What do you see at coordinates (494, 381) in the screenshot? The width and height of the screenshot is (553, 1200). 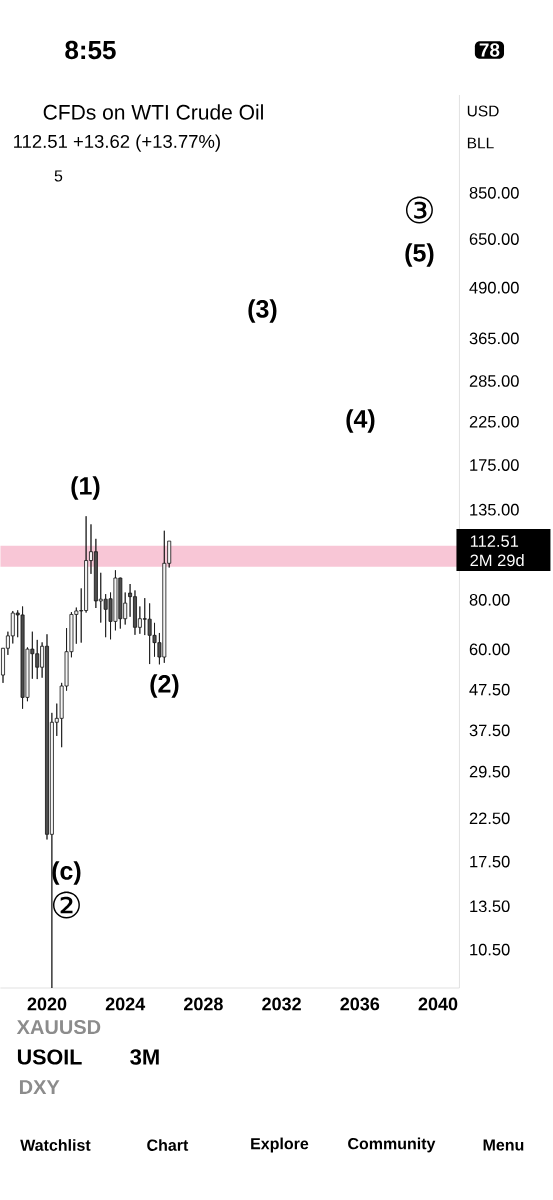 I see `y-tick-label: 285.00` at bounding box center [494, 381].